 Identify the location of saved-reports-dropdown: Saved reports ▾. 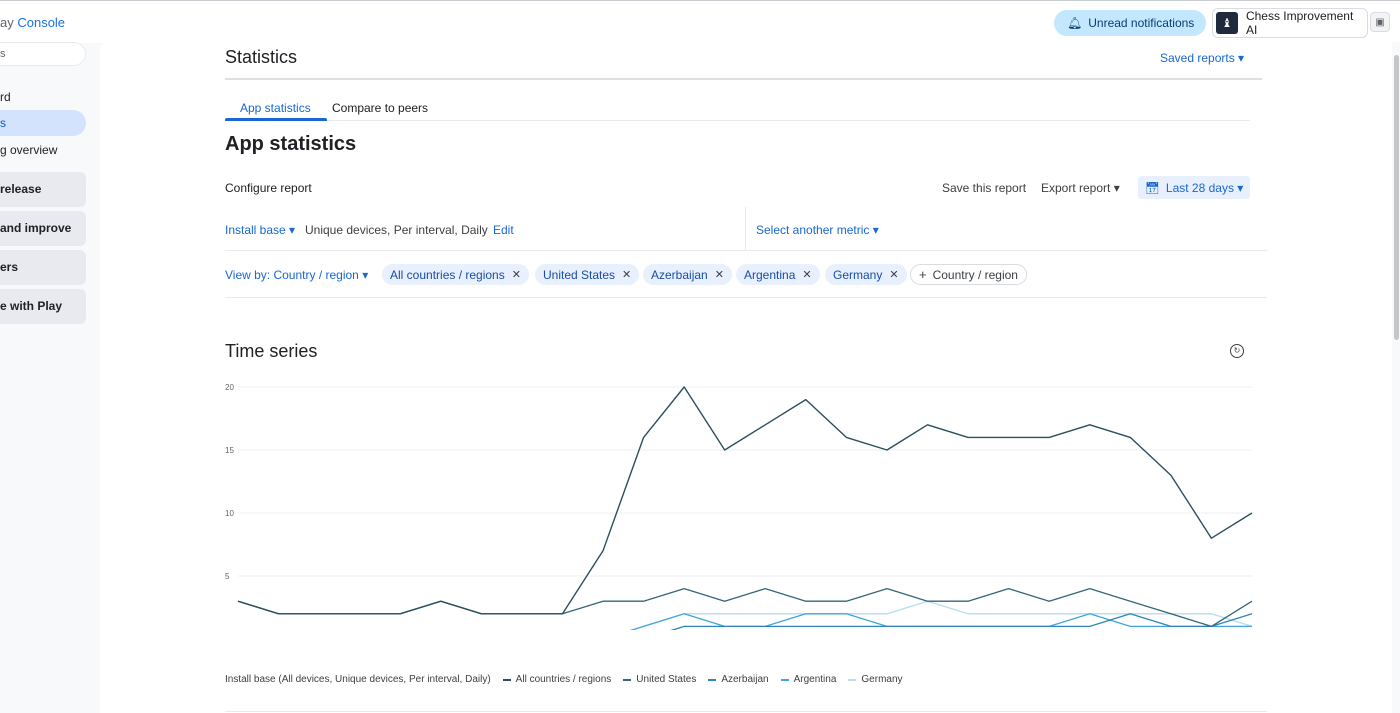
(1202, 58).